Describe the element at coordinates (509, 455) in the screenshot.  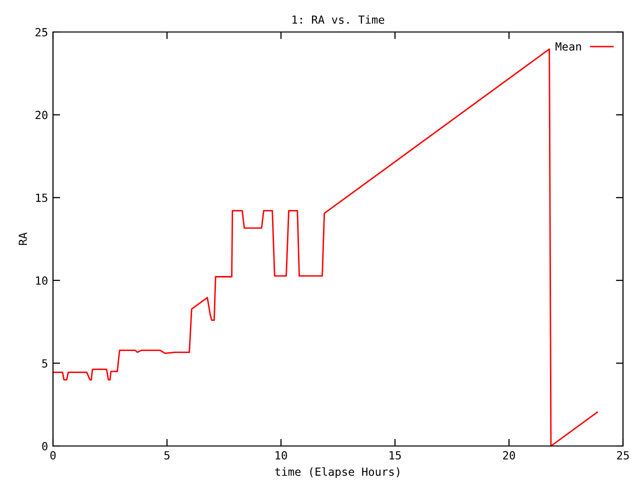
I see `x-tick-label: 20` at that location.